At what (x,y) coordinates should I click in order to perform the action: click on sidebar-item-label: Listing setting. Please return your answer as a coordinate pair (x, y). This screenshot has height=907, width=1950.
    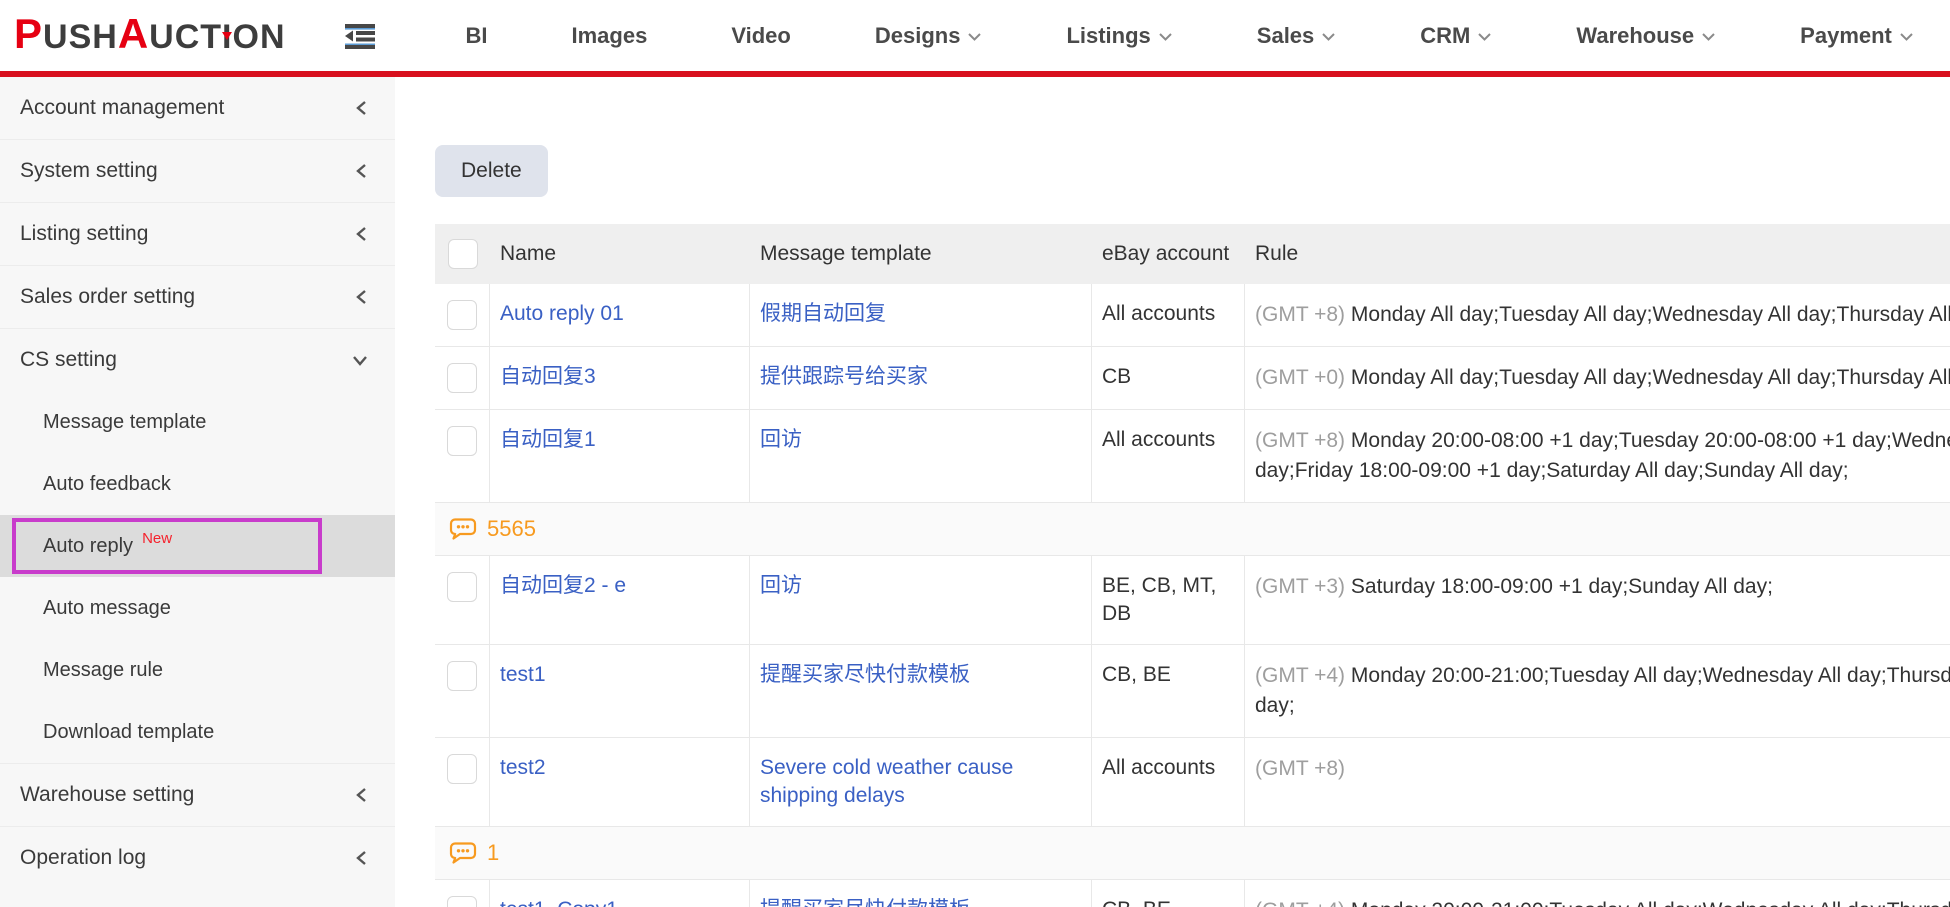
    Looking at the image, I should click on (84, 233).